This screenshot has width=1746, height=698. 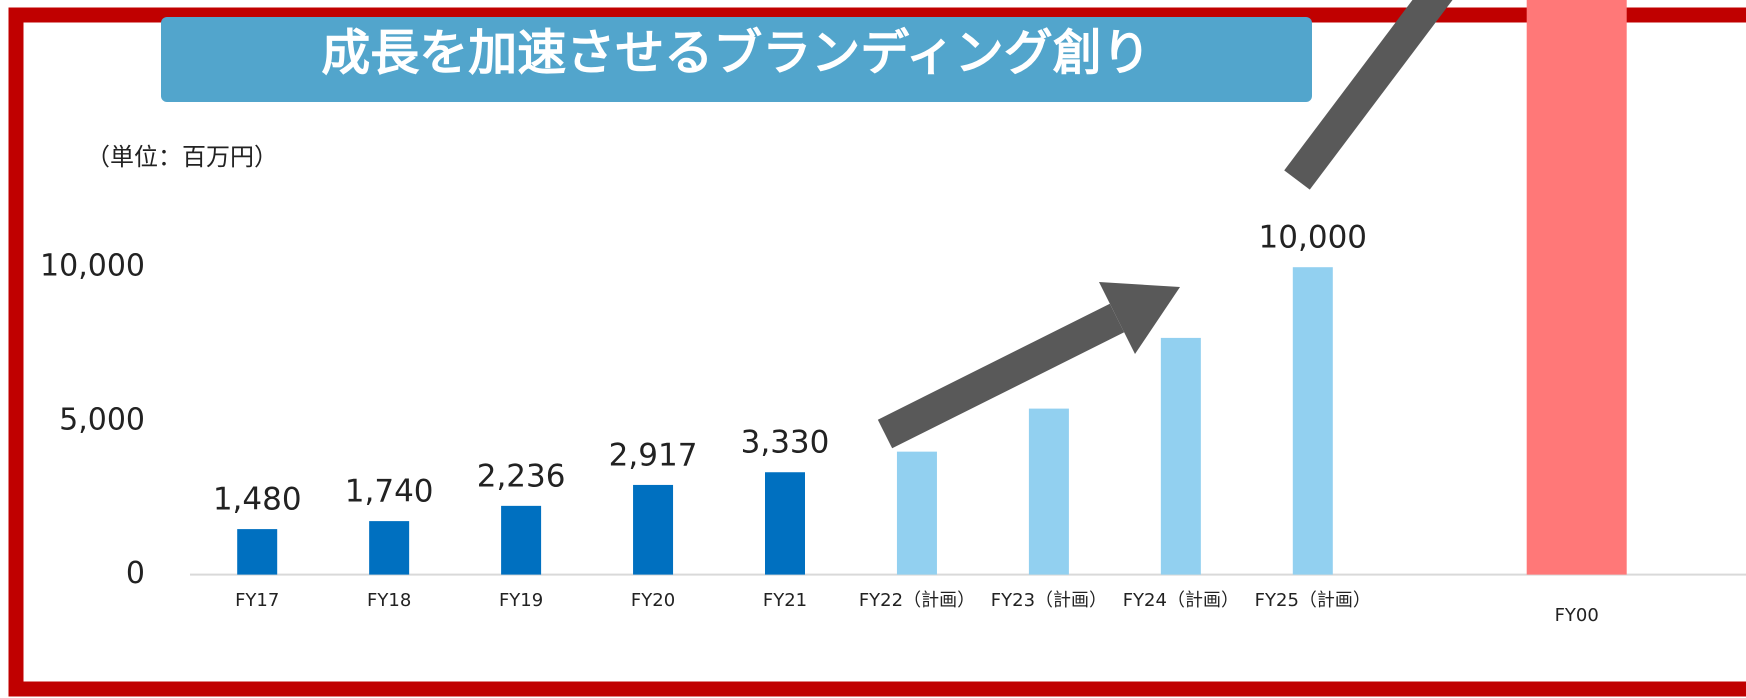 What do you see at coordinates (1313, 600) in the screenshot?
I see `x-tick-label: FY25（計画）` at bounding box center [1313, 600].